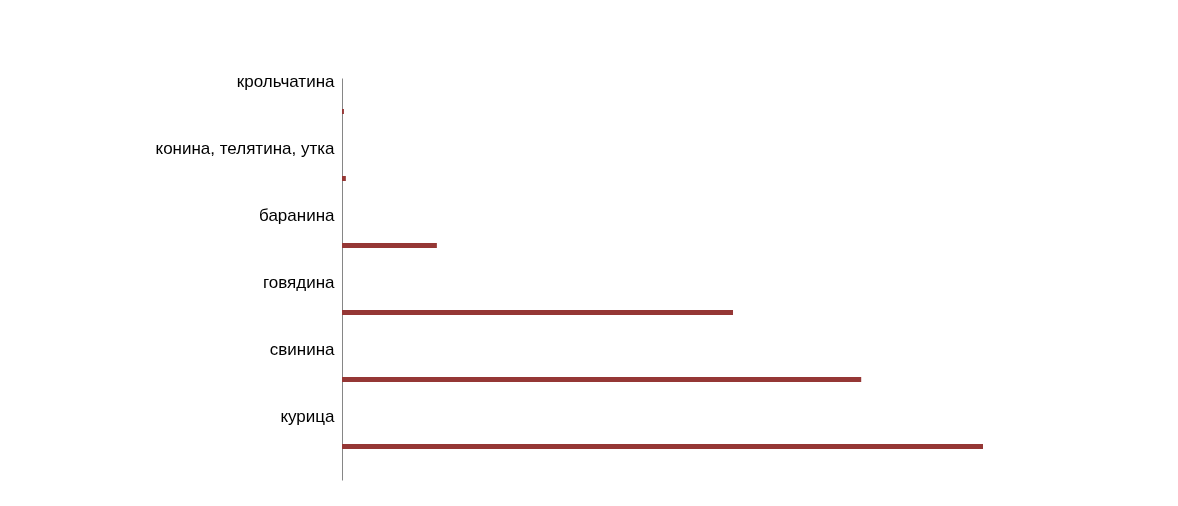 The width and height of the screenshot is (1178, 506). I want to click on y-tick-label: курица, so click(308, 416).